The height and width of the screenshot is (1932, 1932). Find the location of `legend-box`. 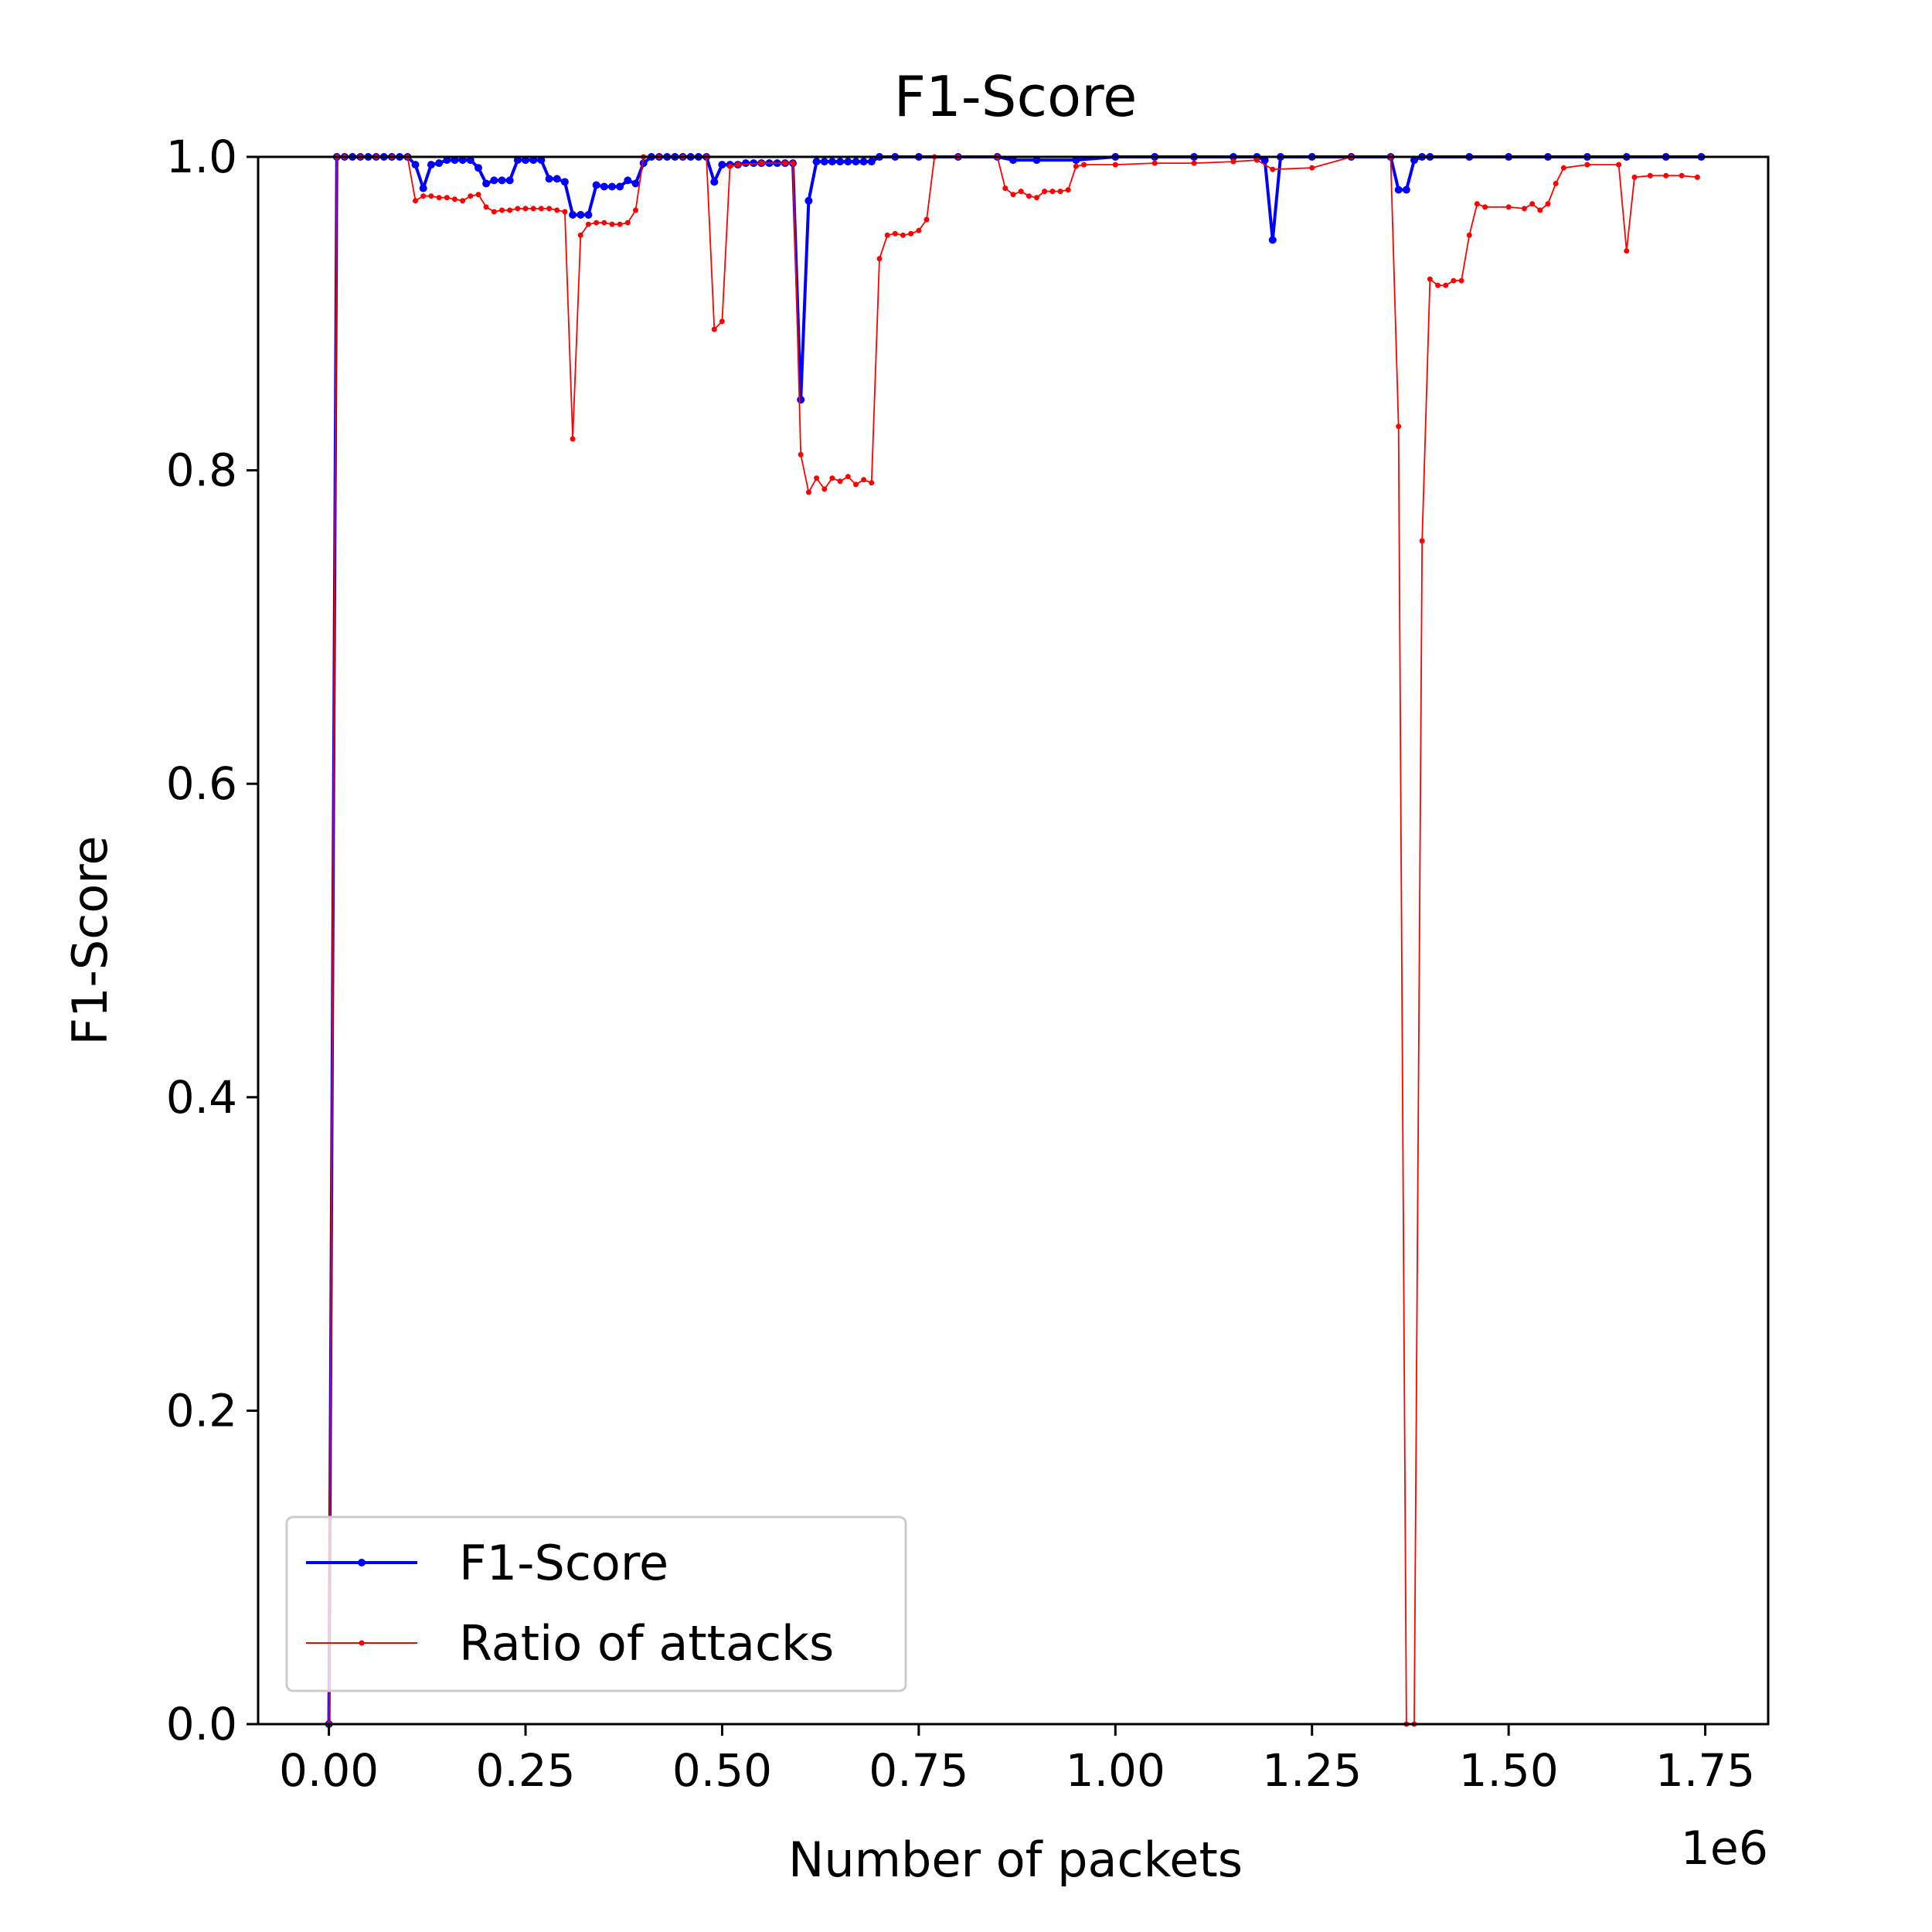

legend-box is located at coordinates (596, 1603).